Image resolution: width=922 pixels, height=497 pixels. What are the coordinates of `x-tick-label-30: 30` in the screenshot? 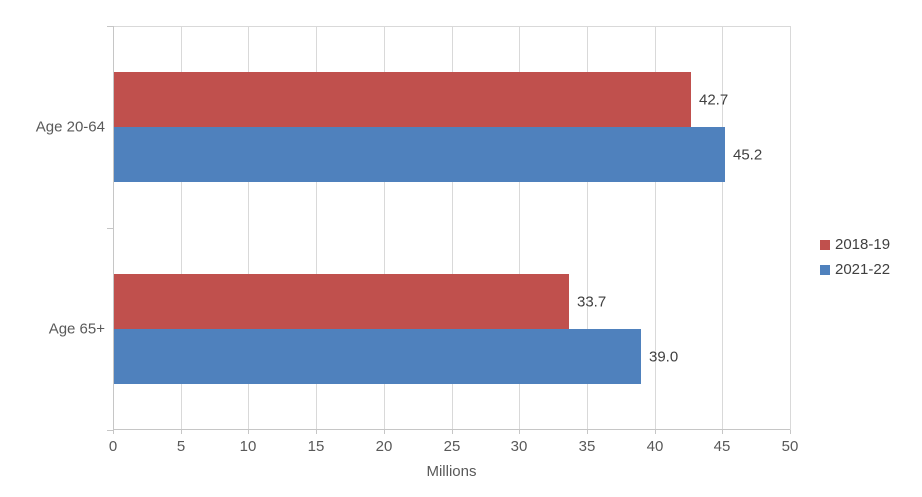 It's located at (519, 446).